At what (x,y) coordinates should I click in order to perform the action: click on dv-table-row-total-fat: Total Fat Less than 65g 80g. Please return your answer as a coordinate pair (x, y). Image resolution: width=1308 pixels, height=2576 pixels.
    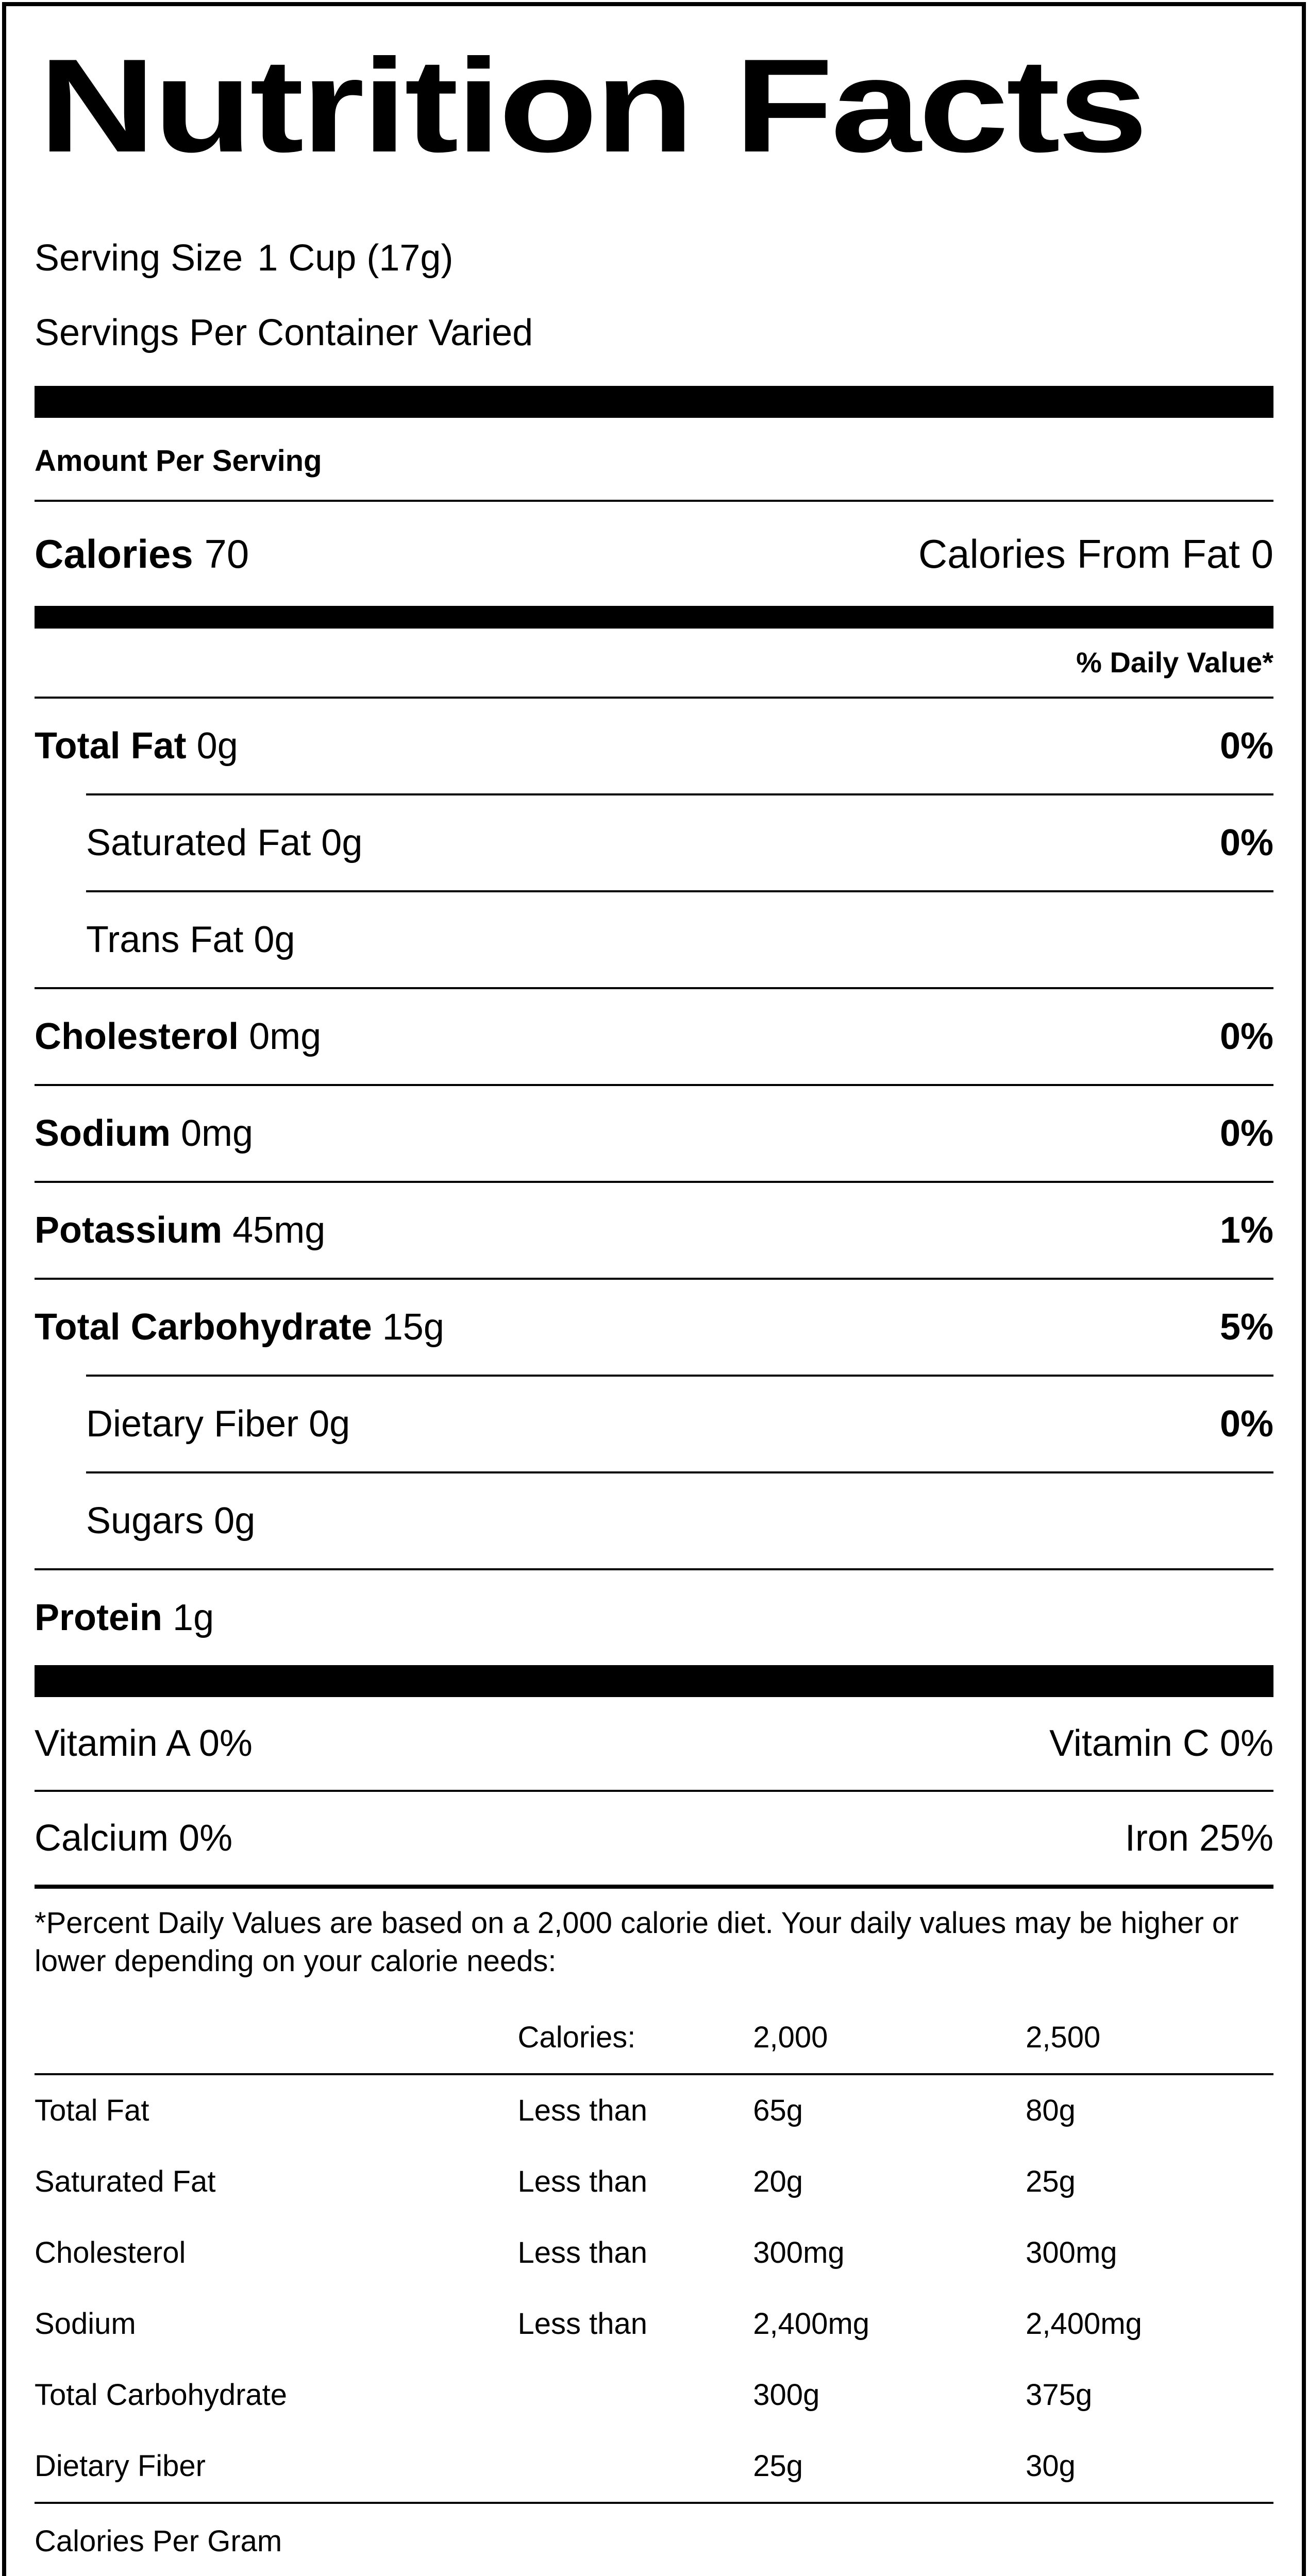
    Looking at the image, I should click on (654, 2110).